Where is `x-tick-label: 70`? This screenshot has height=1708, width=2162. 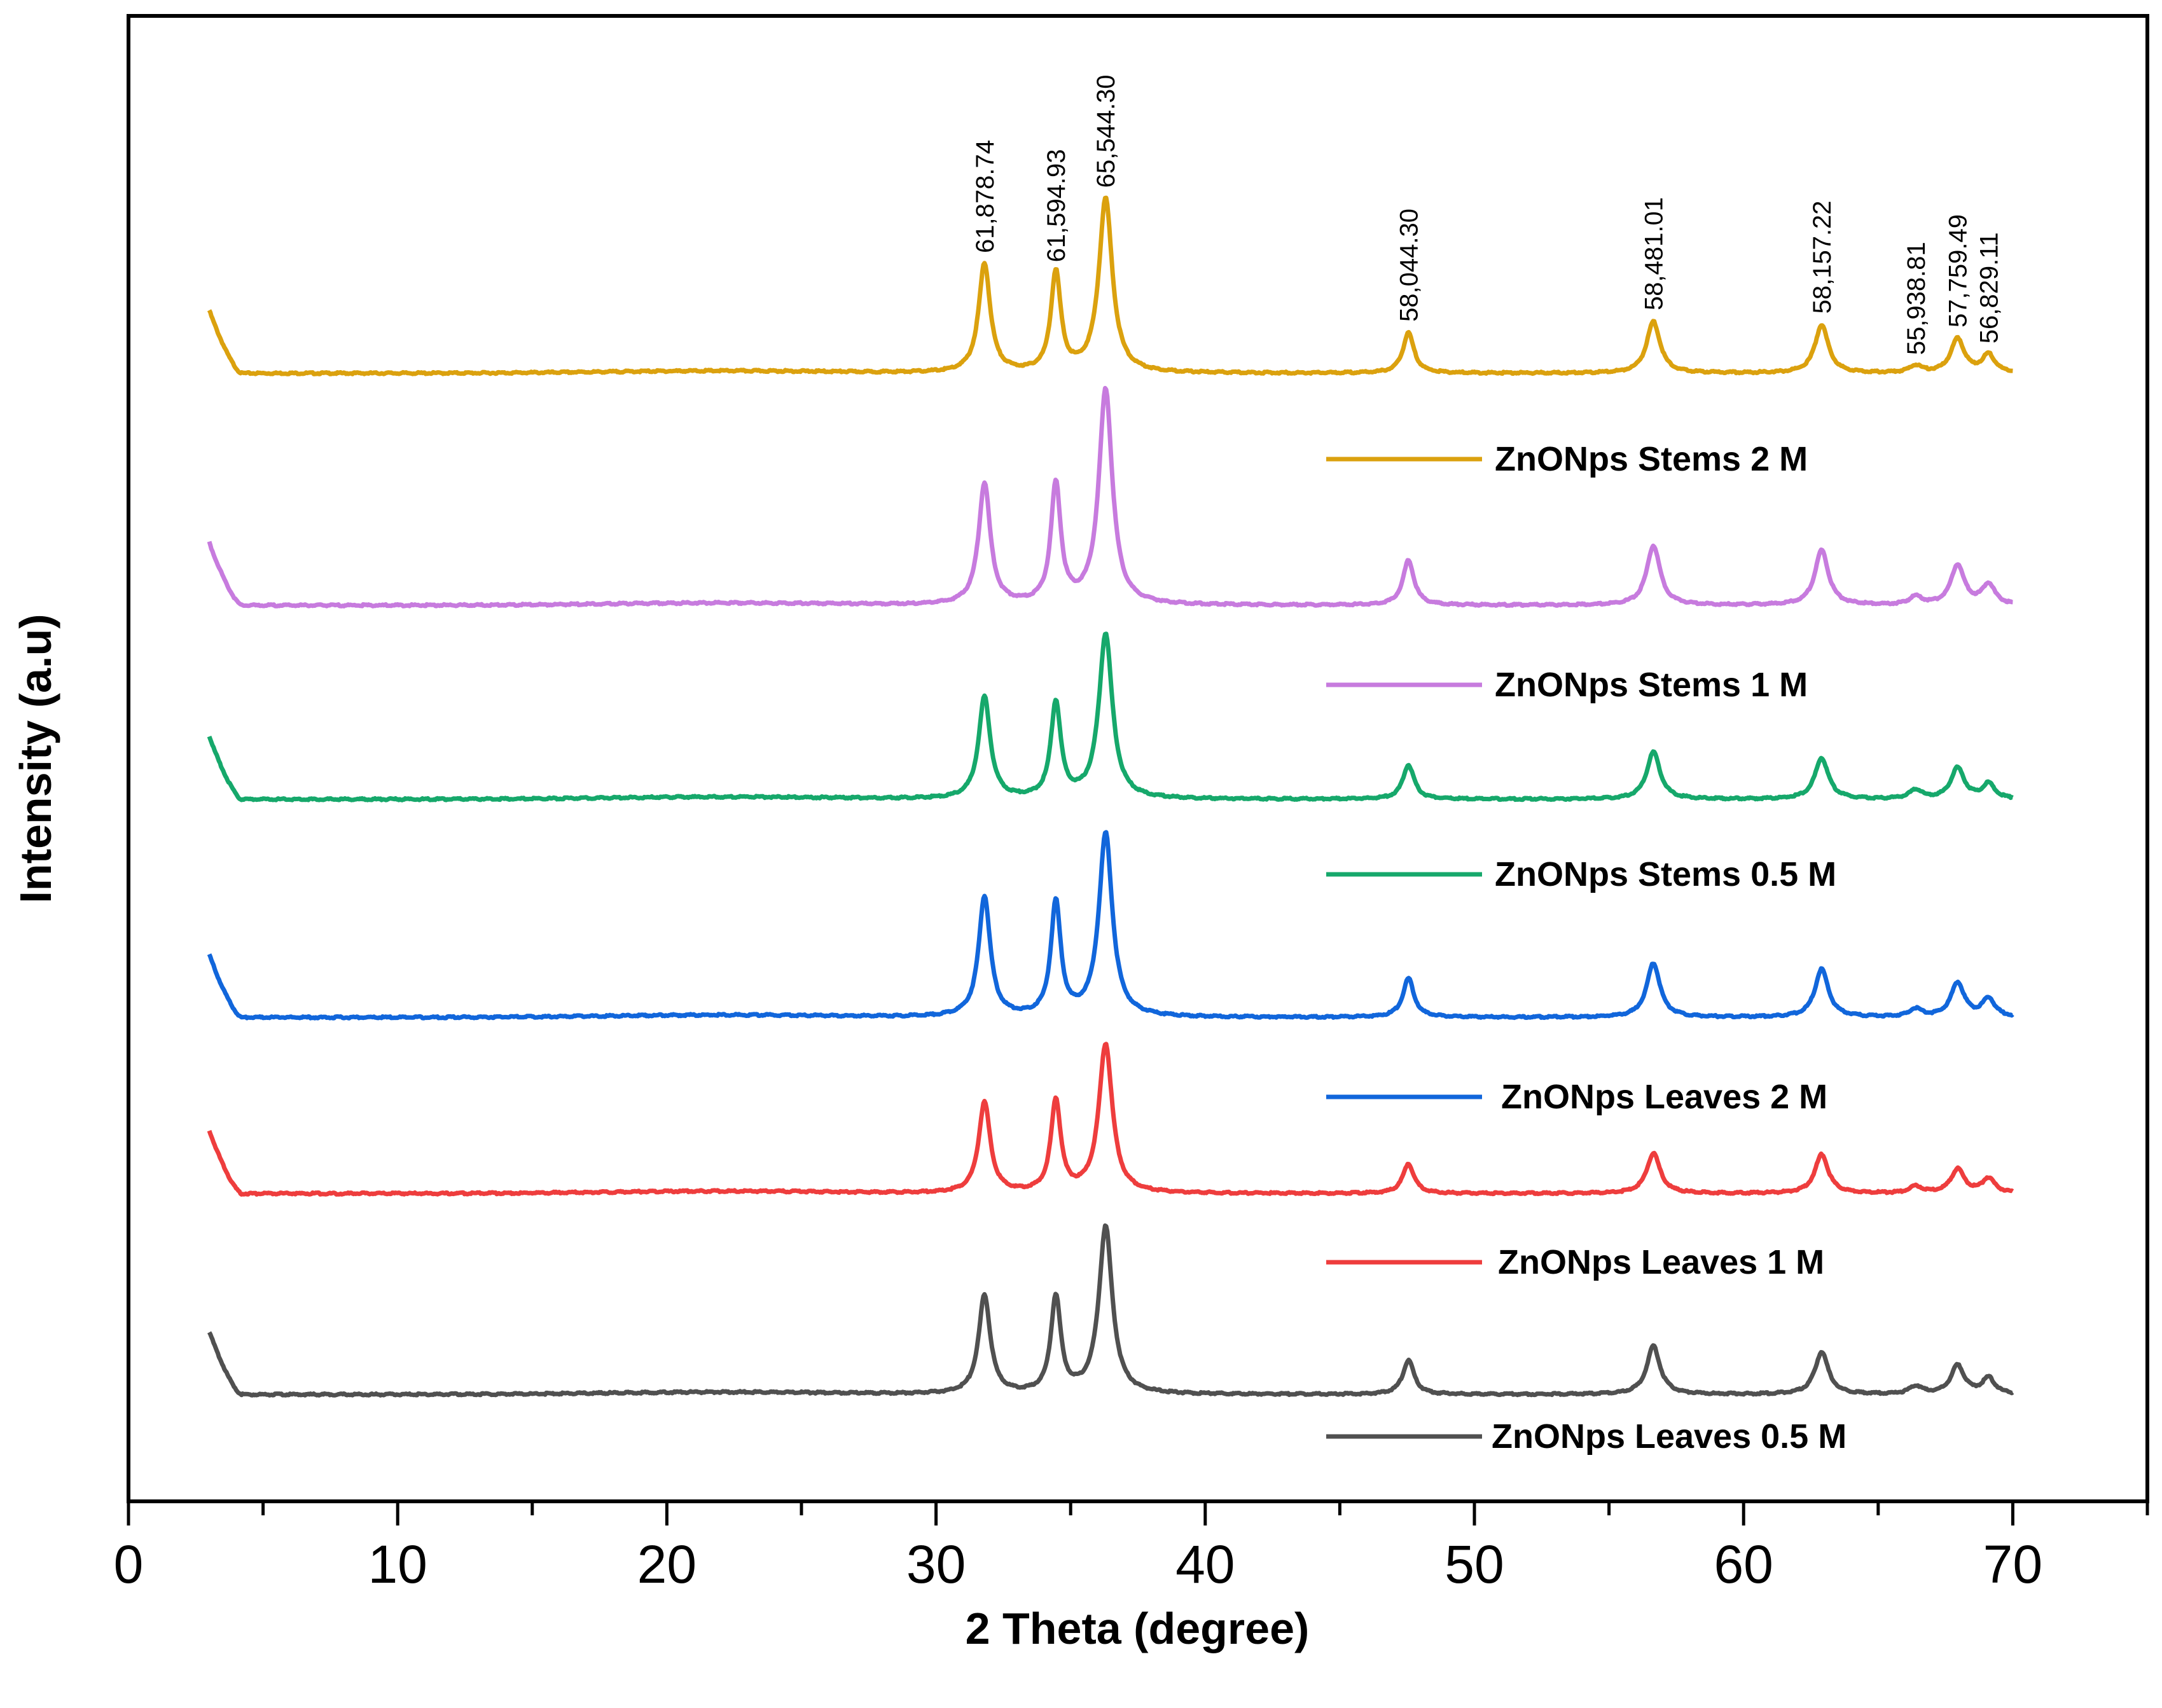 x-tick-label: 70 is located at coordinates (2013, 1564).